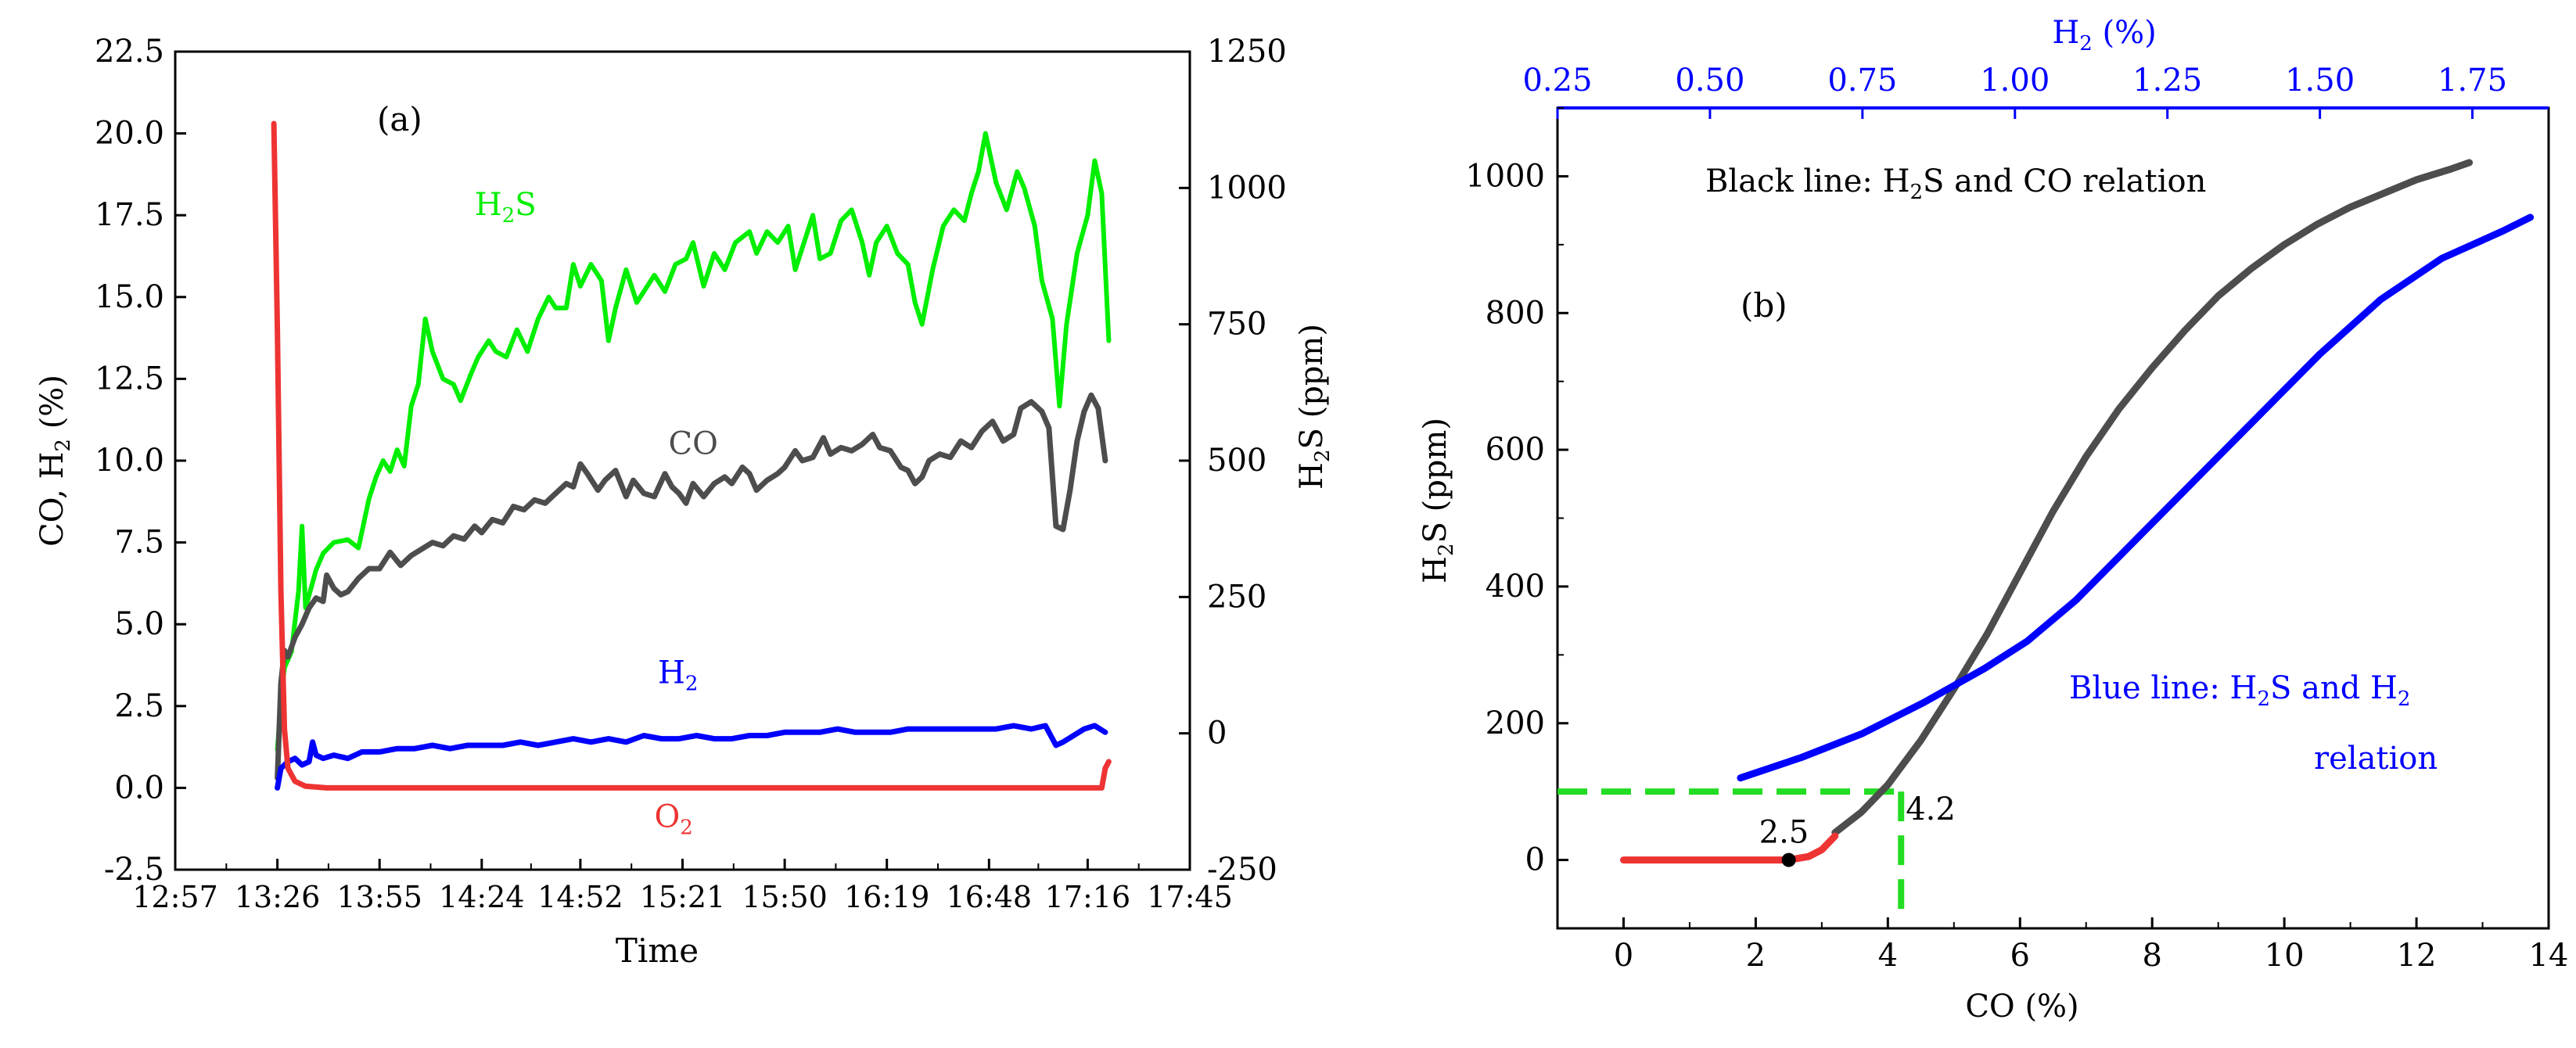  What do you see at coordinates (580, 897) in the screenshot?
I see `x-tick-label: 14:52` at bounding box center [580, 897].